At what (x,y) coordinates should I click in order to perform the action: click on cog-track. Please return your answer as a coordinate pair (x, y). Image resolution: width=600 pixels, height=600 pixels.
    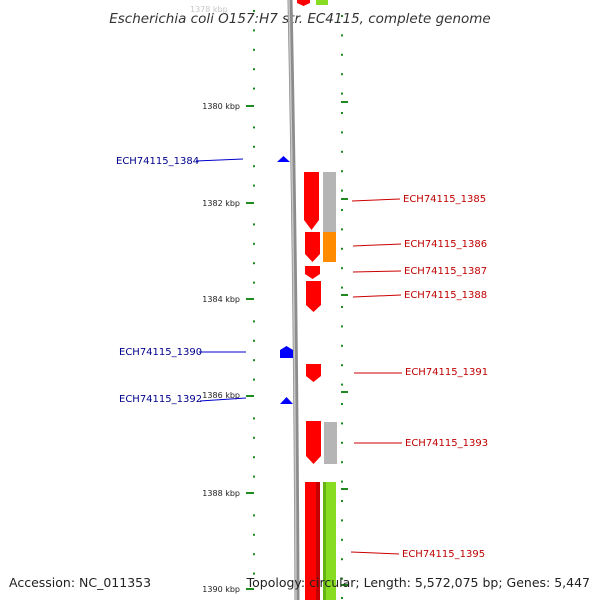
    Looking at the image, I should click on (326, 300).